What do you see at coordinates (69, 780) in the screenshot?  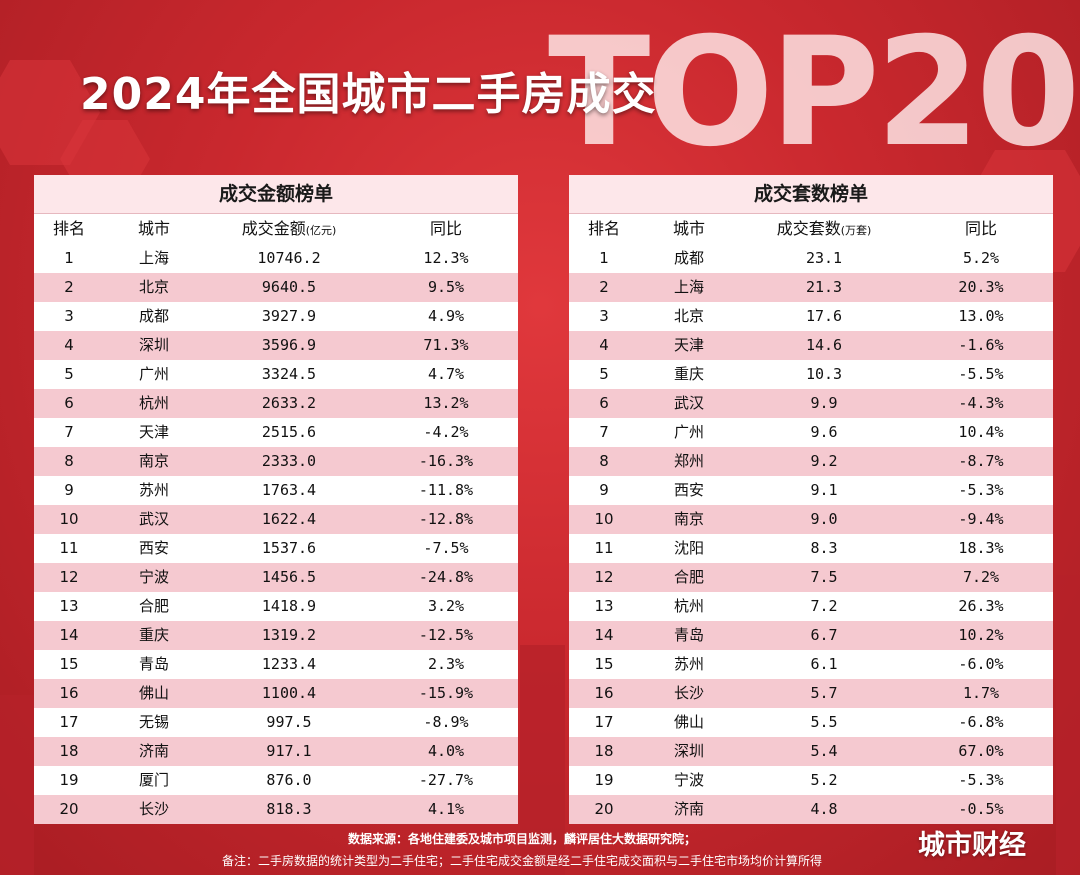 I see `rank-cell: 19` at bounding box center [69, 780].